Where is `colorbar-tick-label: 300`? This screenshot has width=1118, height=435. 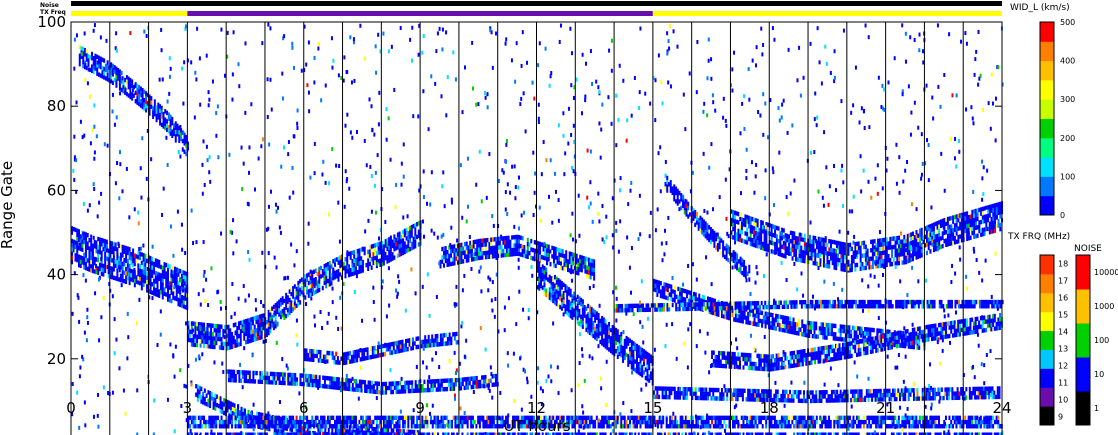 colorbar-tick-label: 300 is located at coordinates (1067, 99).